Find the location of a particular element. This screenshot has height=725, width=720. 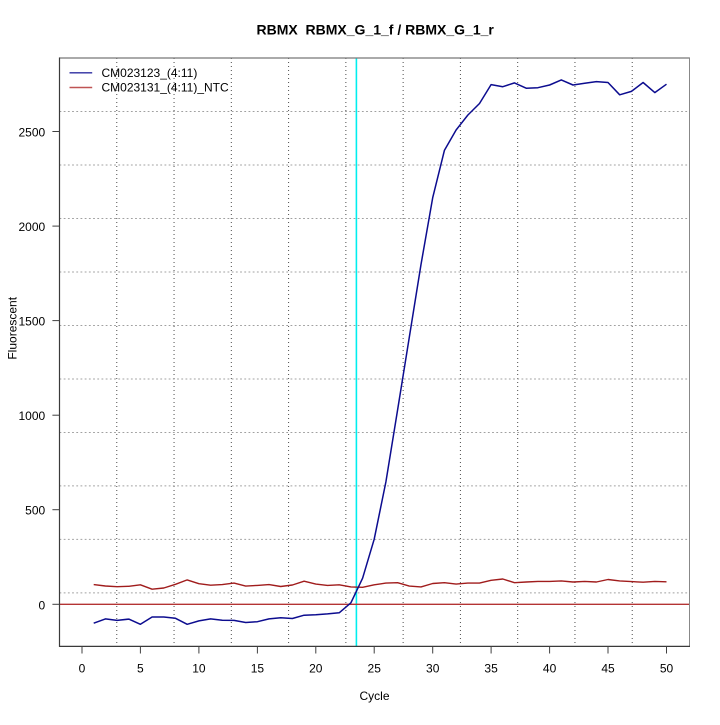

svg-text: 25 is located at coordinates (375, 668).